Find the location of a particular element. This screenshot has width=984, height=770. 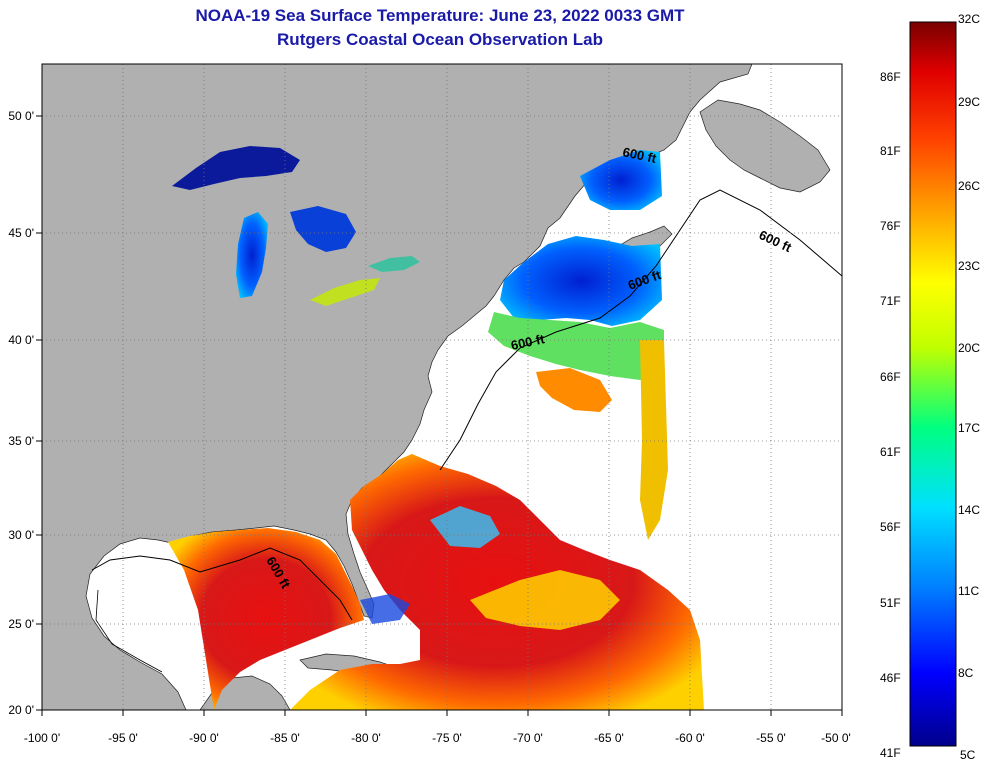

lon-label: -95 0' is located at coordinates (123, 738).